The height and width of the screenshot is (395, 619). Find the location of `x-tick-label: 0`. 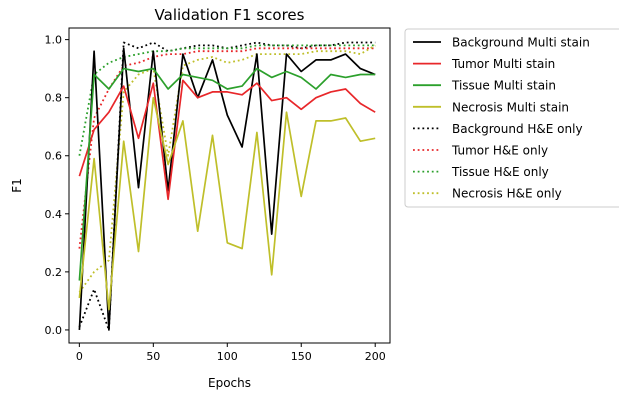

x-tick-label: 0 is located at coordinates (79, 356).